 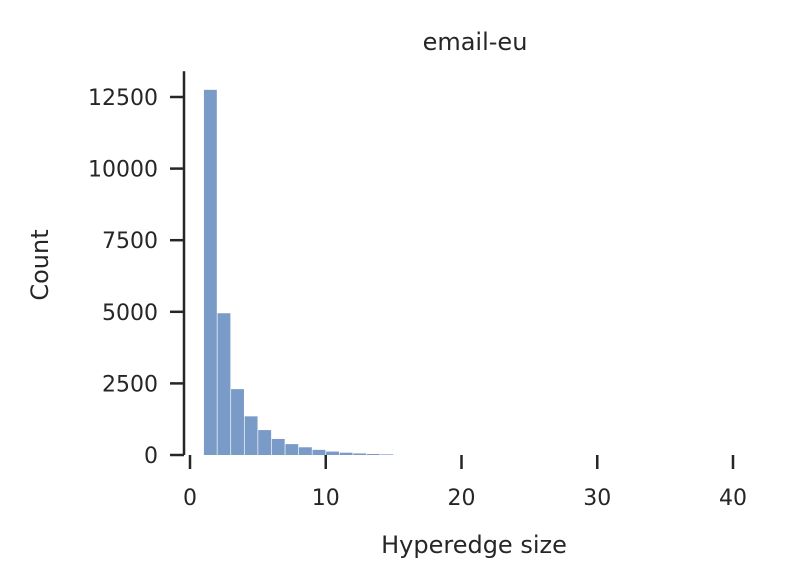 I want to click on y-axis-label: Count, so click(x=40, y=264).